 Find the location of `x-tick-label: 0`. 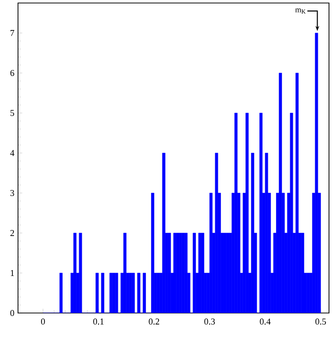

x-tick-label: 0 is located at coordinates (43, 321).